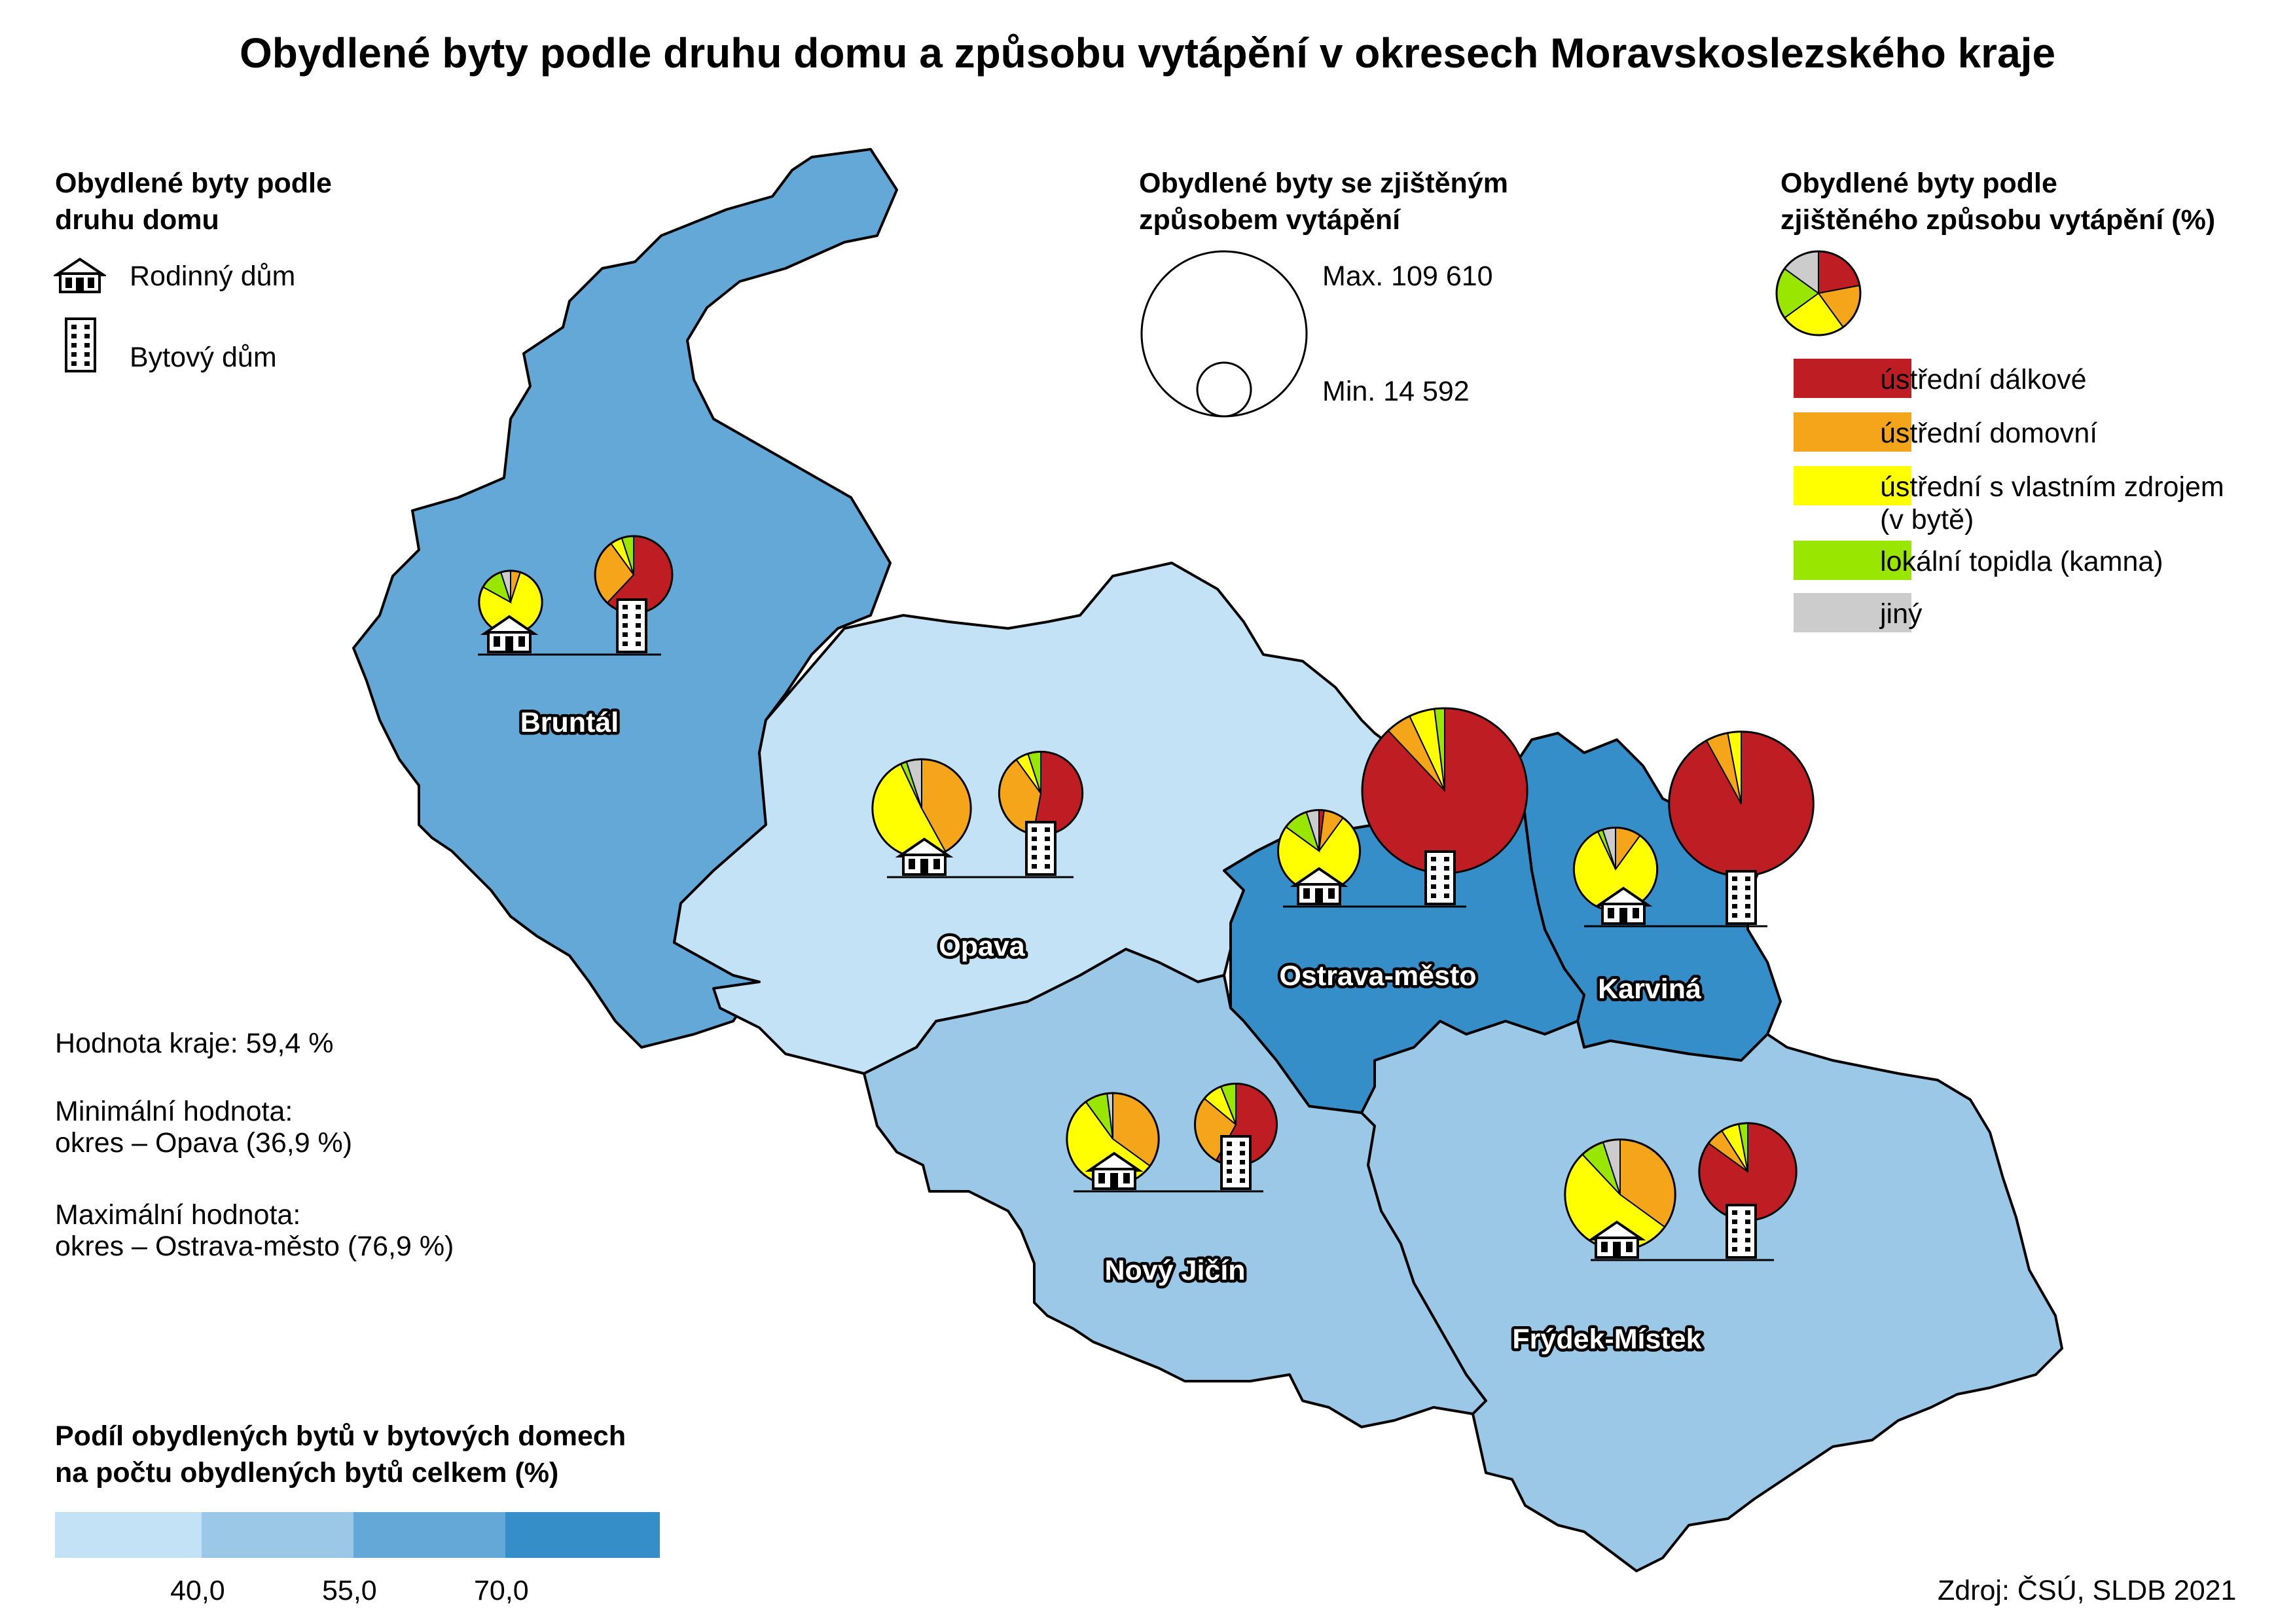 This screenshot has width=2295, height=1624. What do you see at coordinates (1853, 612) in the screenshot?
I see `swatch-jiny` at bounding box center [1853, 612].